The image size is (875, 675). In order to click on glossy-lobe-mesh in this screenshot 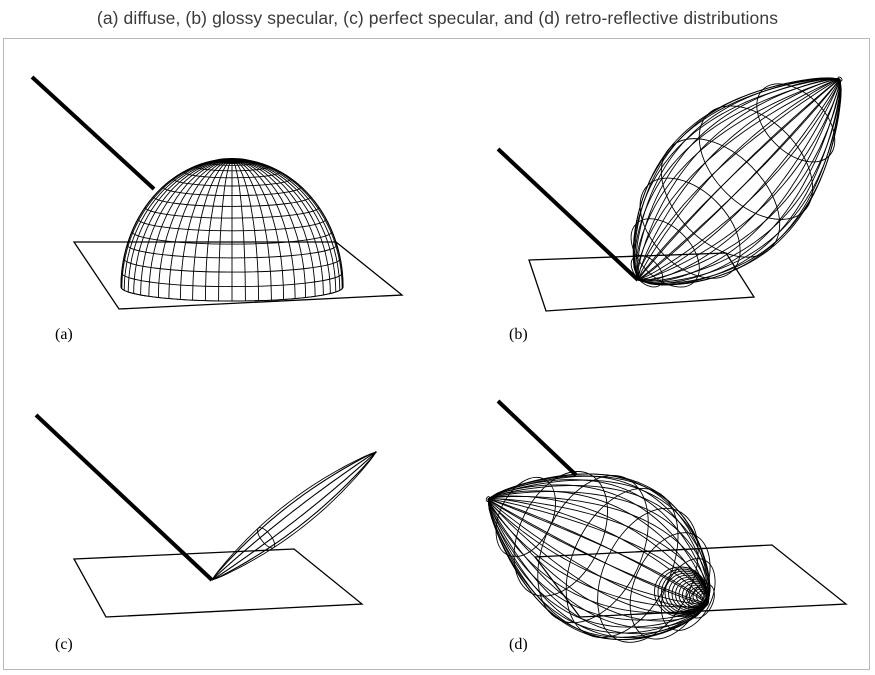, I will do `click(736, 182)`.